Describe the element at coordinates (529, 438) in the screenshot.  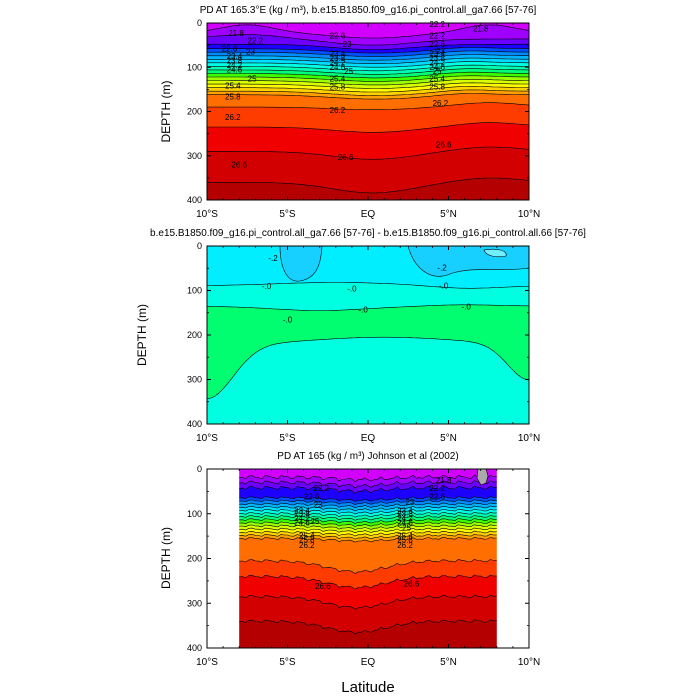
I see `x-tick-label: 10°N` at that location.